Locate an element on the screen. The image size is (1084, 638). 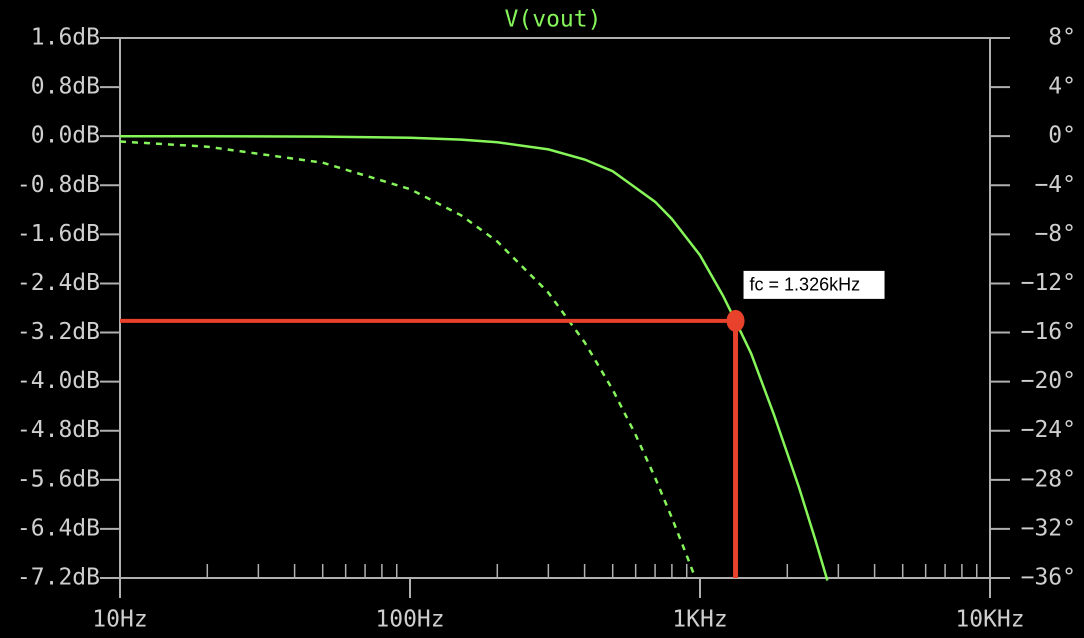
y2-tick-label: −20° is located at coordinates (1048, 381).